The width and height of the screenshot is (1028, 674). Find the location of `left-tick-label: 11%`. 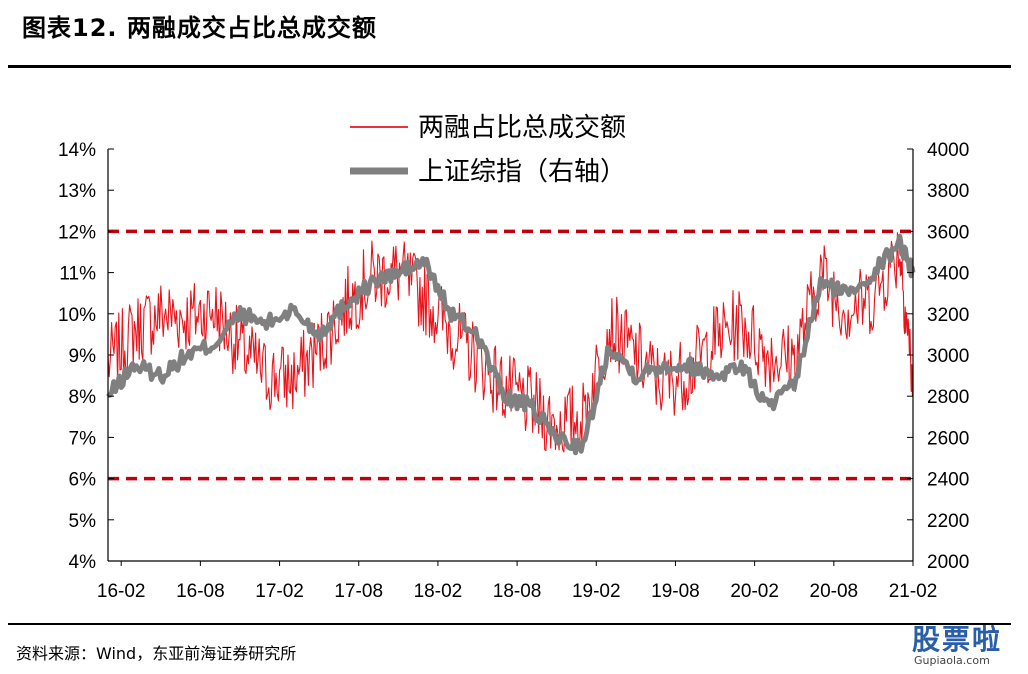

left-tick-label: 11% is located at coordinates (77, 274).